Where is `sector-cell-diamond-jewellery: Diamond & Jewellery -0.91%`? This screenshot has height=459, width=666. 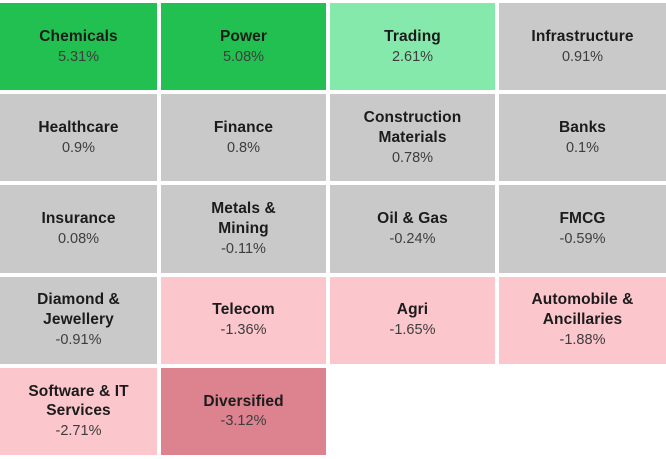 sector-cell-diamond-jewellery: Diamond & Jewellery -0.91% is located at coordinates (78, 320).